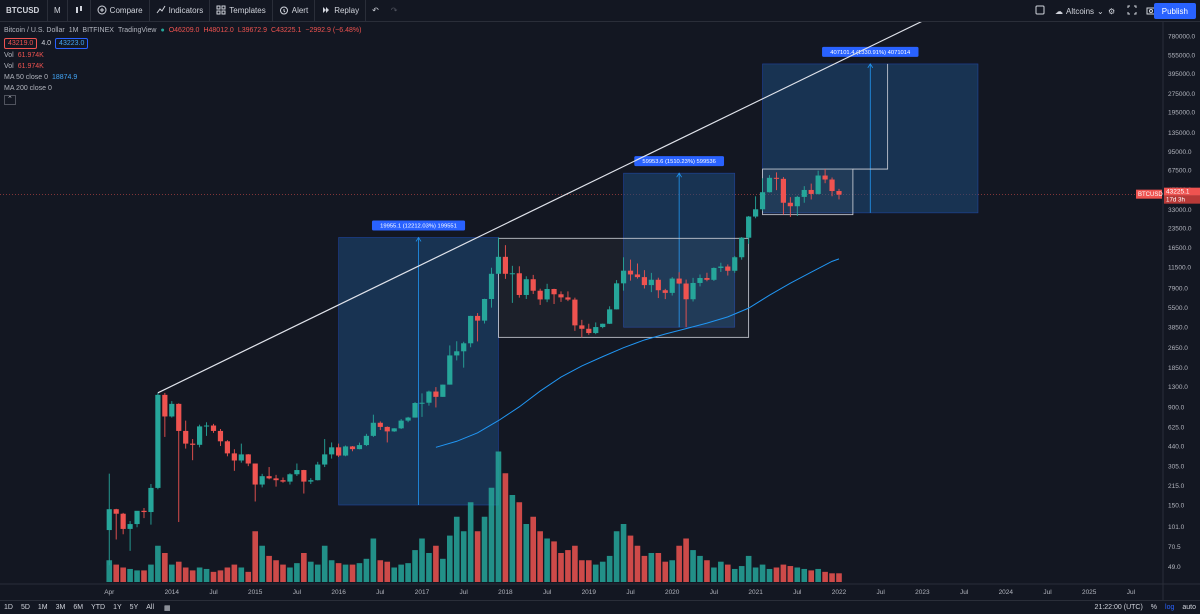 This screenshot has height=614, width=1200. What do you see at coordinates (326, 11) in the screenshot?
I see `replay-icon` at bounding box center [326, 11].